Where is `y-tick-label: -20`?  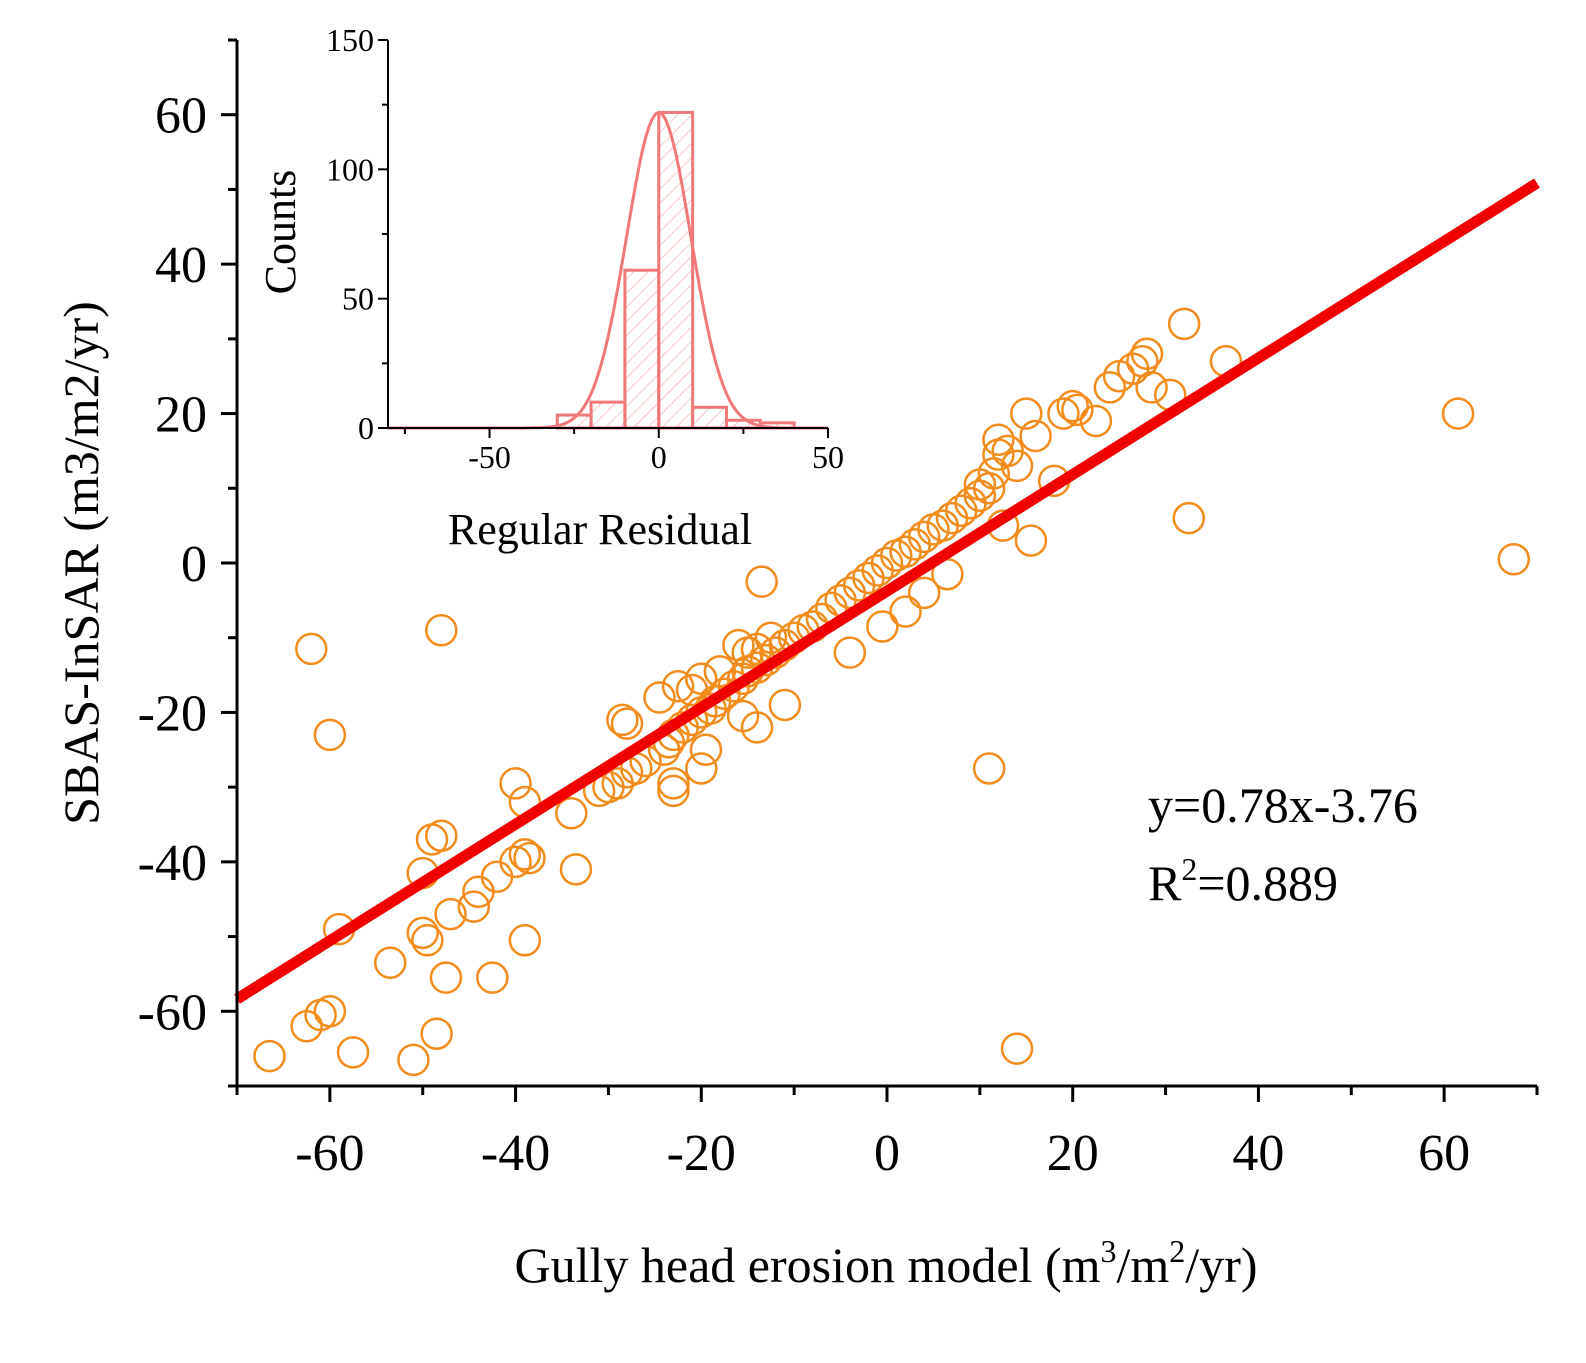 y-tick-label: -20 is located at coordinates (172, 713).